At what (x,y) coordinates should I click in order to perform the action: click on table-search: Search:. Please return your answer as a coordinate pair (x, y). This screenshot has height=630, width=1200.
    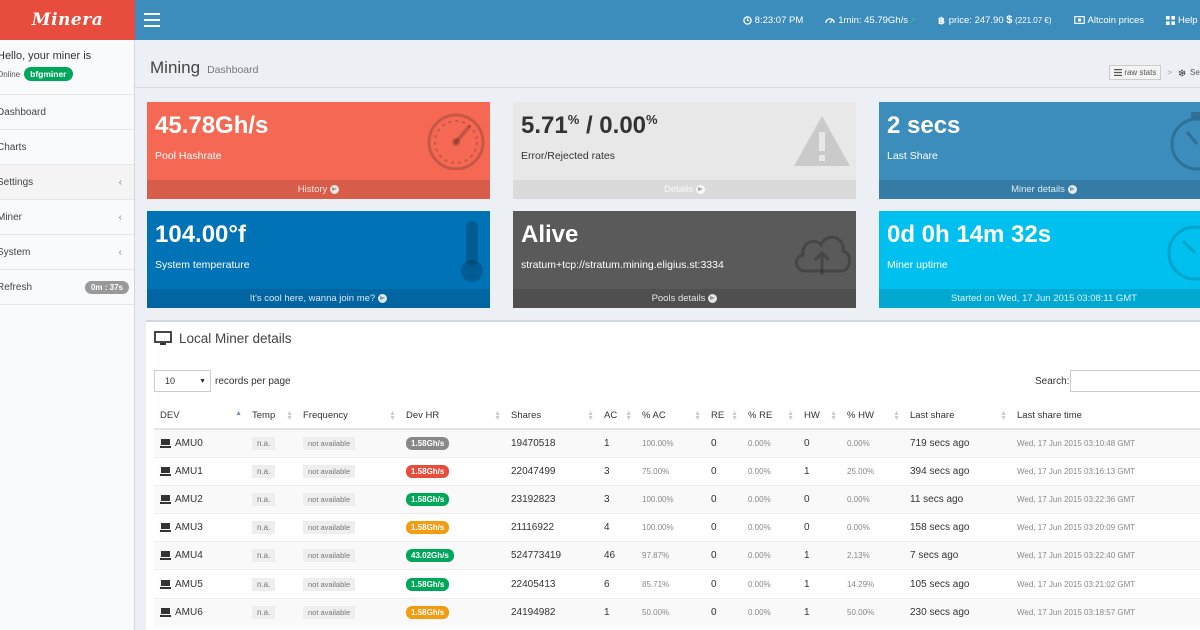
    Looking at the image, I should click on (1117, 381).